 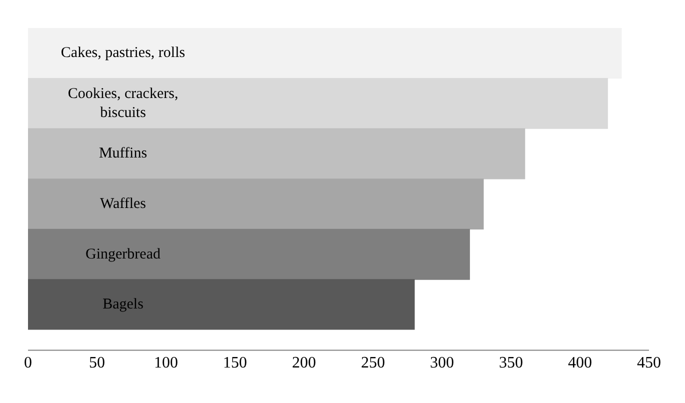 What do you see at coordinates (373, 363) in the screenshot?
I see `x-tick-label: 250` at bounding box center [373, 363].